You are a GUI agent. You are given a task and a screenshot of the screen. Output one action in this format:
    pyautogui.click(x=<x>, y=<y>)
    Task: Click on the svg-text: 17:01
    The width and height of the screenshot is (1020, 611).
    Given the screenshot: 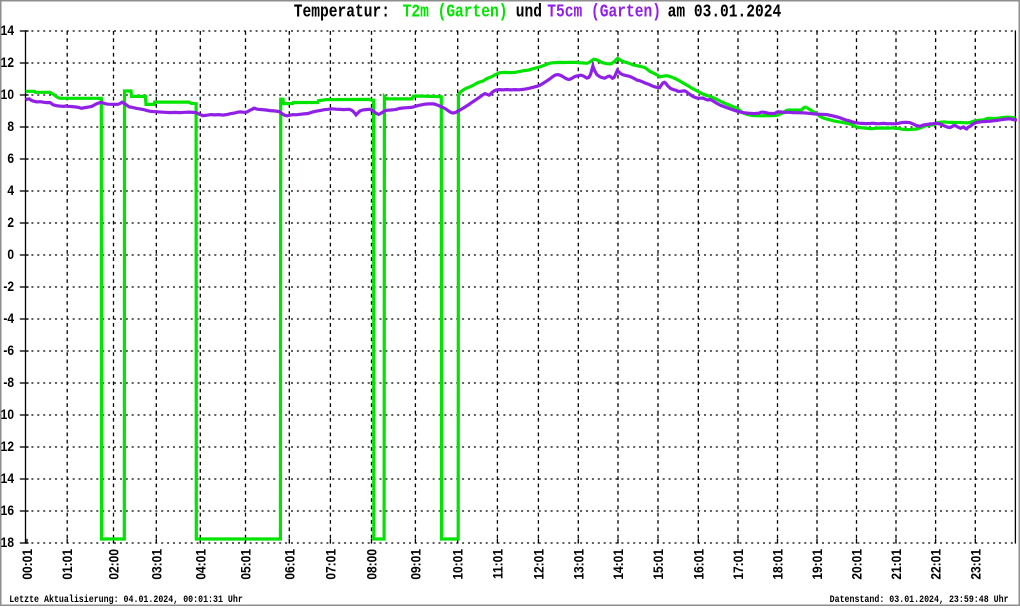 What is the action you would take?
    pyautogui.click(x=738, y=564)
    